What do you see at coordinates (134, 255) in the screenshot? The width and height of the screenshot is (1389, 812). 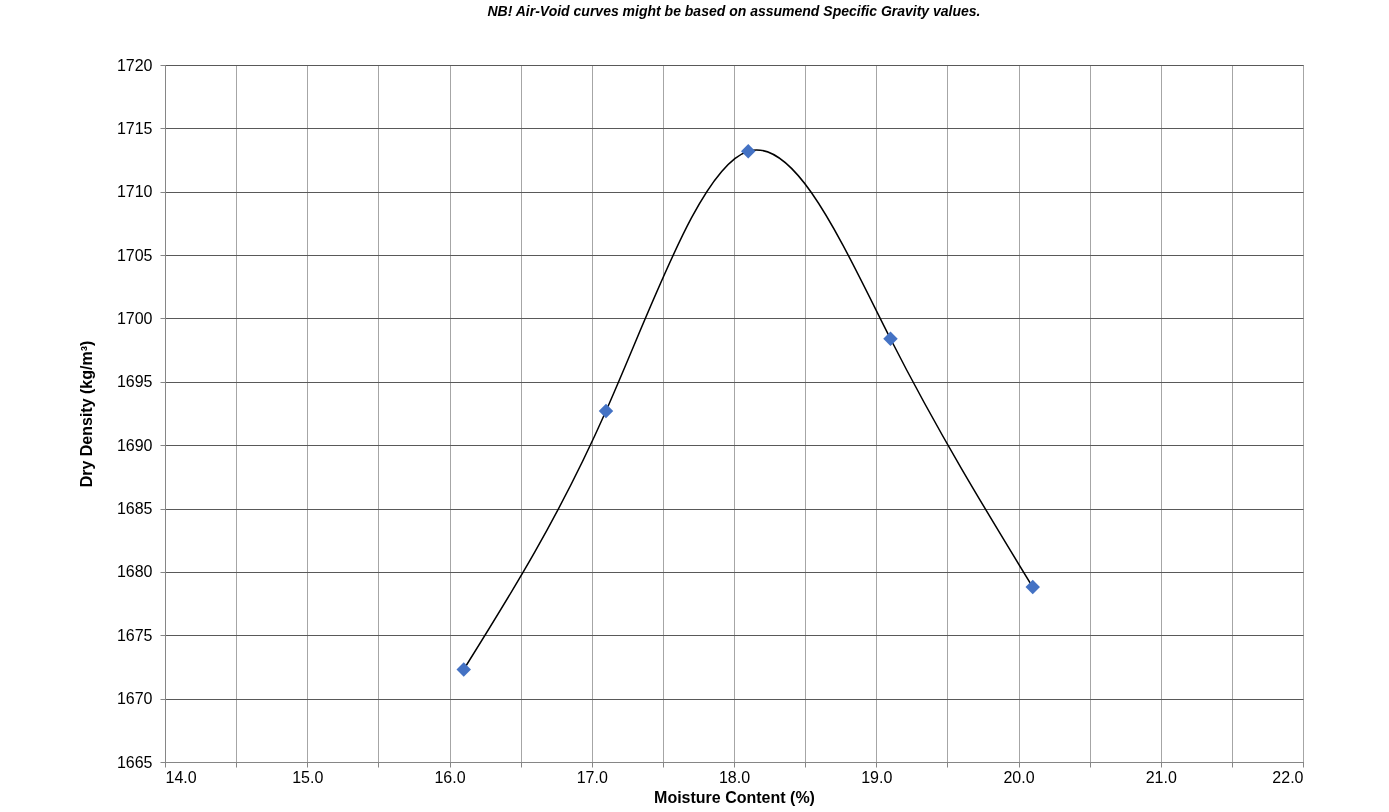 I see `y-tick-label: 1705` at bounding box center [134, 255].